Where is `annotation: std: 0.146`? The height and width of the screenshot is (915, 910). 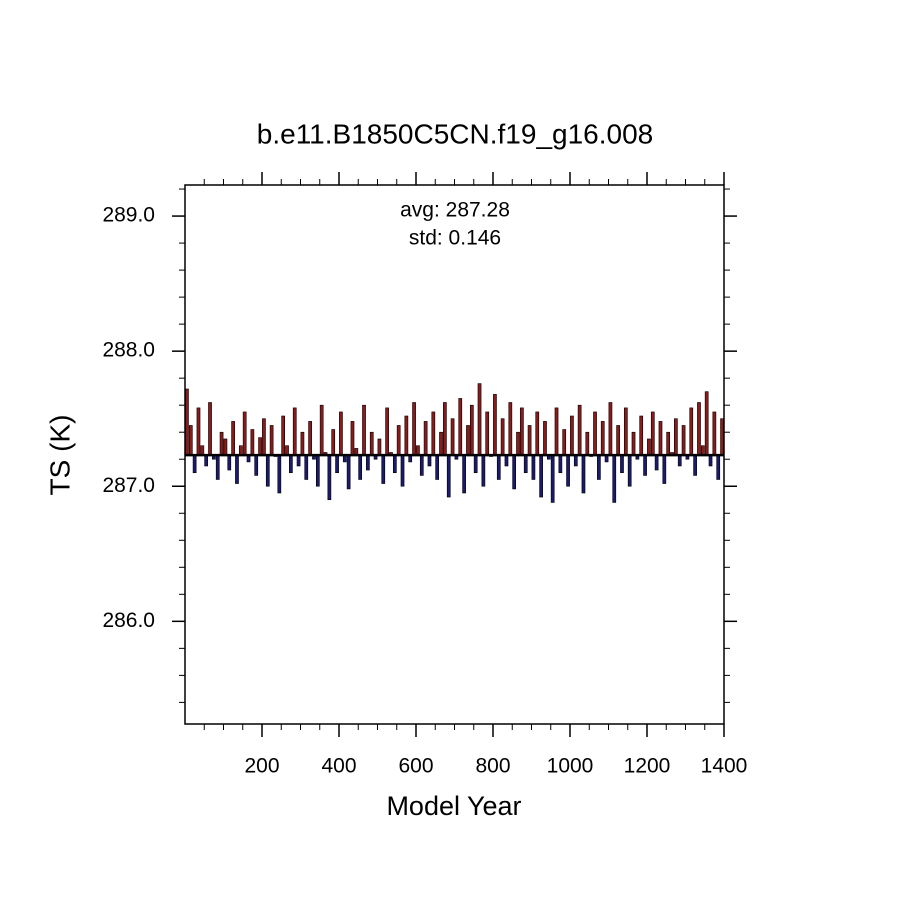
annotation: std: 0.146 is located at coordinates (455, 238).